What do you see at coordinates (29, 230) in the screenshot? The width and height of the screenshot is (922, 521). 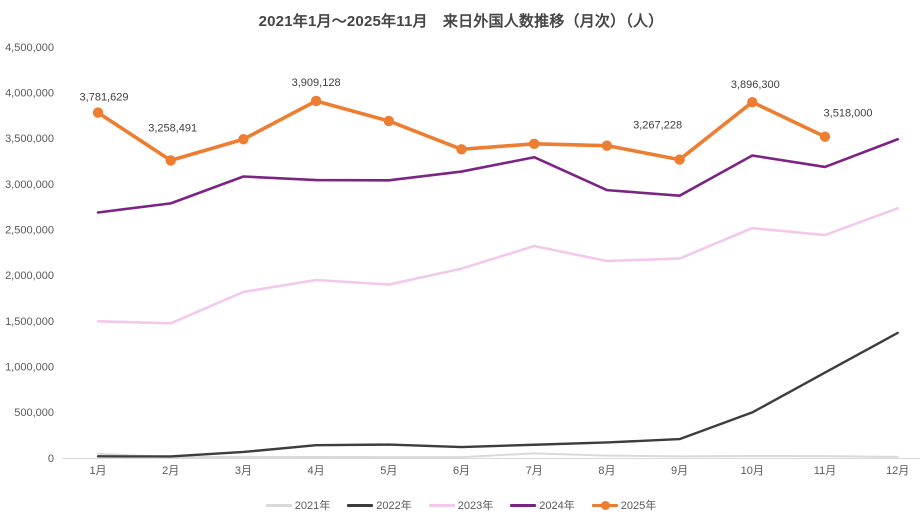 I see `y-axis-tick-label: 2,500,000` at bounding box center [29, 230].